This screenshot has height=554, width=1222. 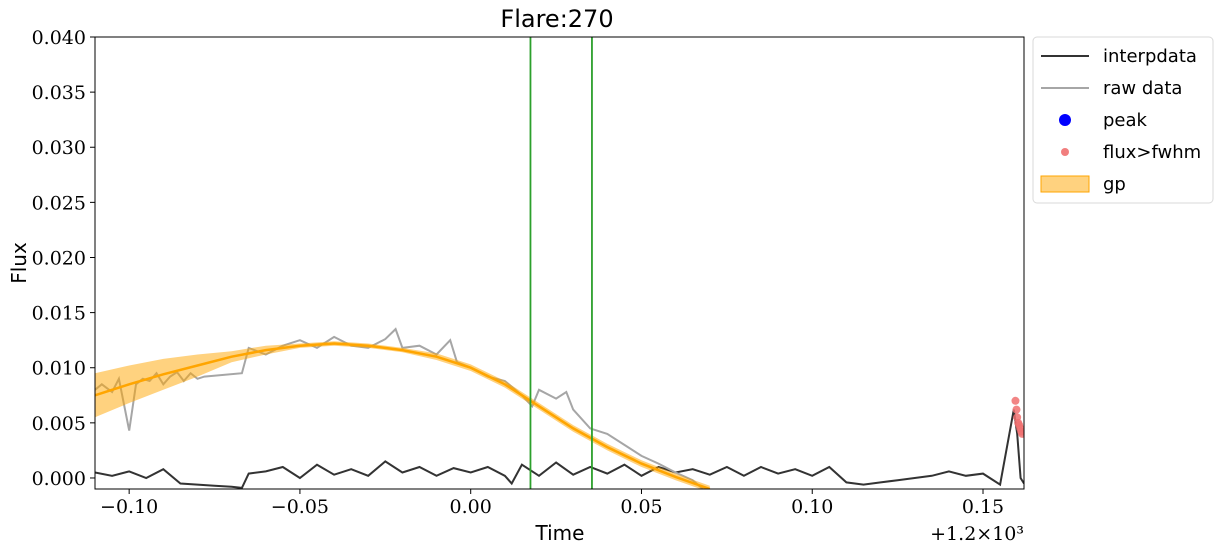 I want to click on x-tick-label: 0.15, so click(x=983, y=507).